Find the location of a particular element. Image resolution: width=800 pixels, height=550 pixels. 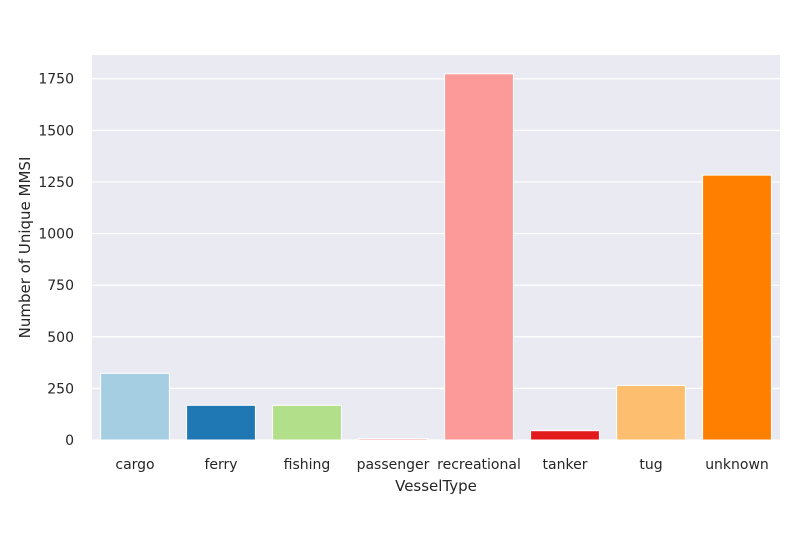

bar-tanker is located at coordinates (565, 435).